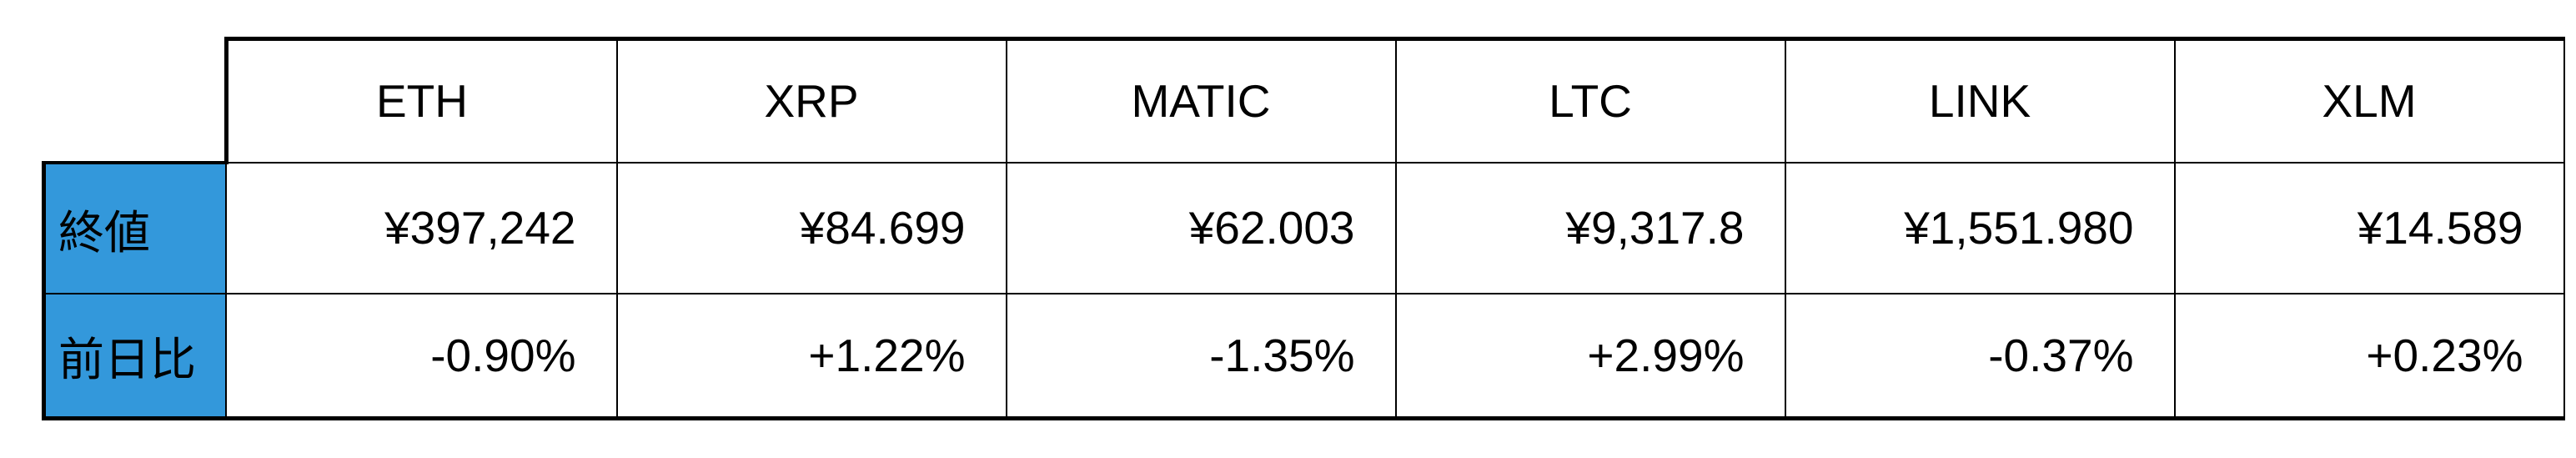 This screenshot has width=2576, height=458. What do you see at coordinates (1590, 101) in the screenshot?
I see `column-header-ltc: LTC` at bounding box center [1590, 101].